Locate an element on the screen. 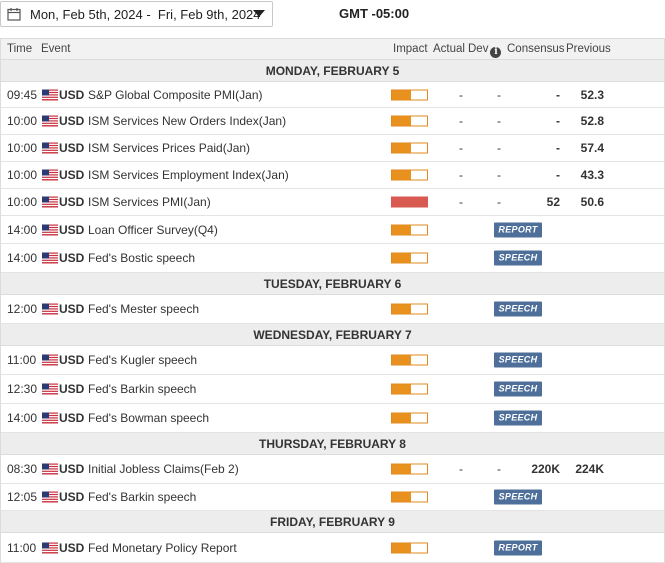 Image resolution: width=665 pixels, height=563 pixels. table-row: 14:00 USD Fed's Bowman speech SPEECH is located at coordinates (332, 418).